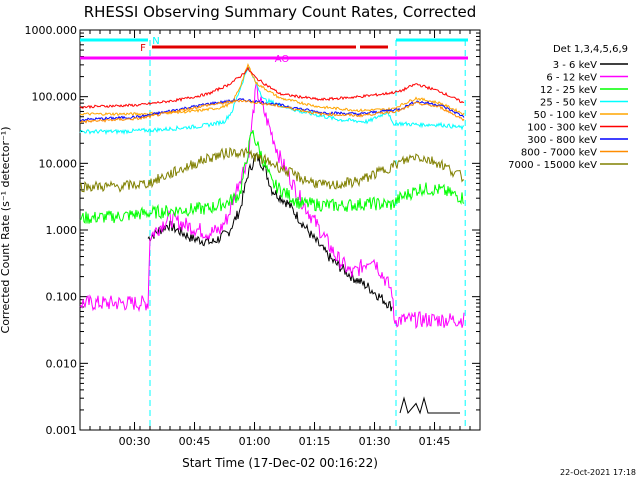  What do you see at coordinates (155, 41) in the screenshot?
I see `flag-label: N` at bounding box center [155, 41].